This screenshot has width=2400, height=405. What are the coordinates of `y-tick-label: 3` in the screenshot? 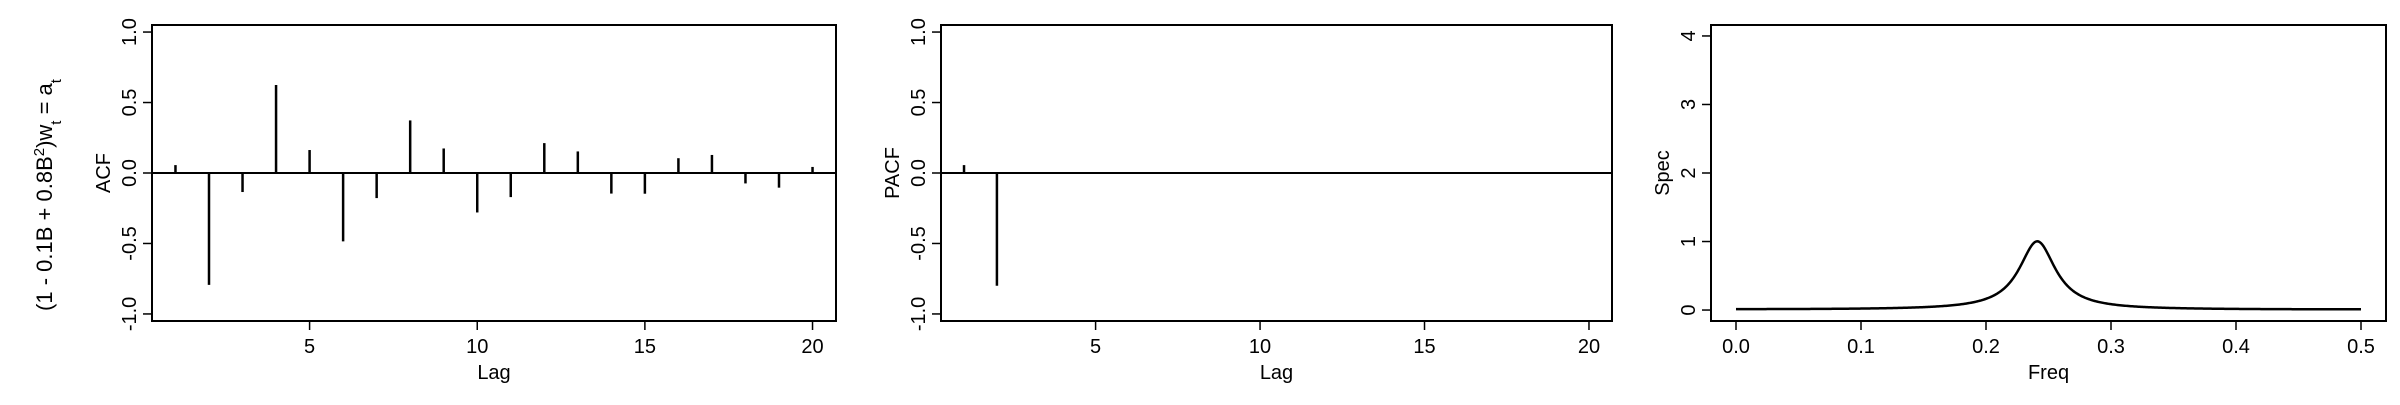 It's located at (1689, 104).